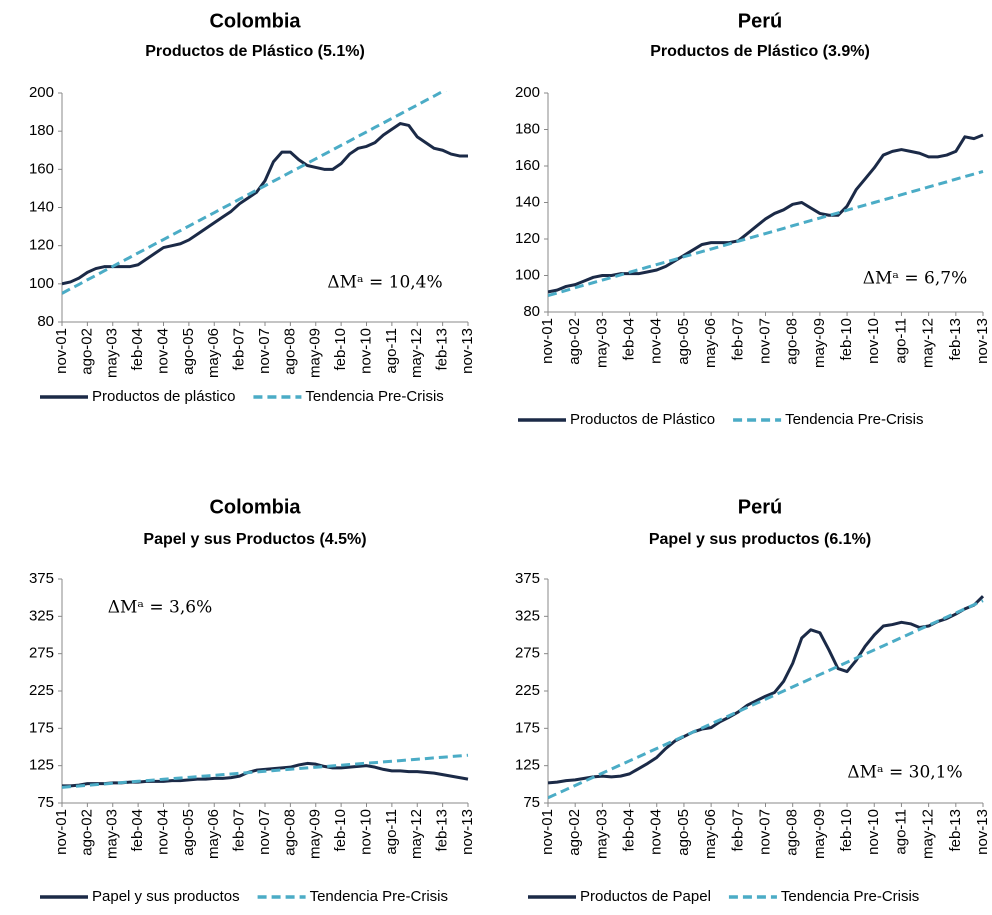  Describe the element at coordinates (915, 279) in the screenshot. I see `annotation: ΔMᵃ = 6,7%` at that location.